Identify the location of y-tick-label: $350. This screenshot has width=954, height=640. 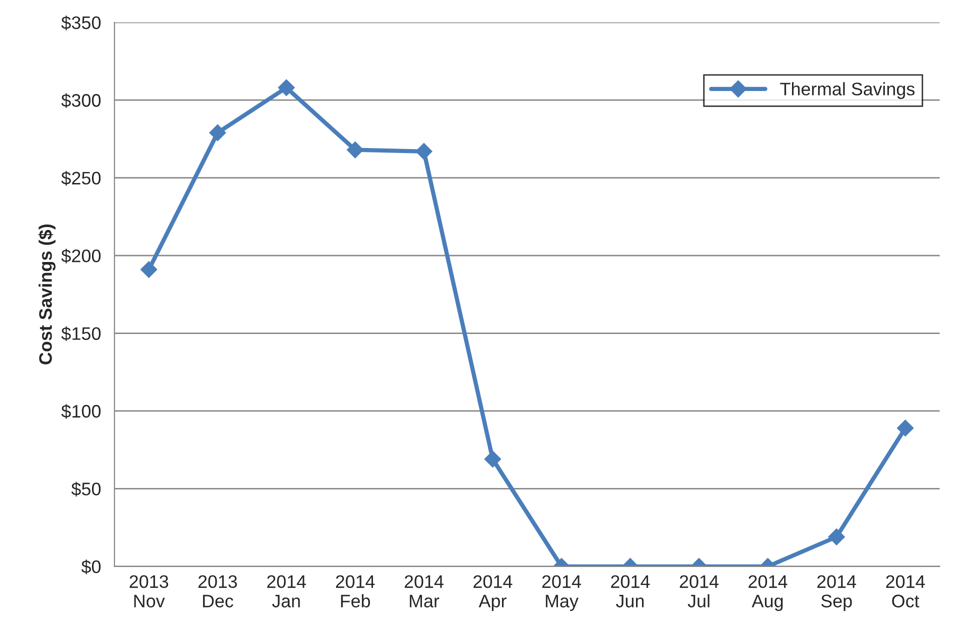
(81, 23).